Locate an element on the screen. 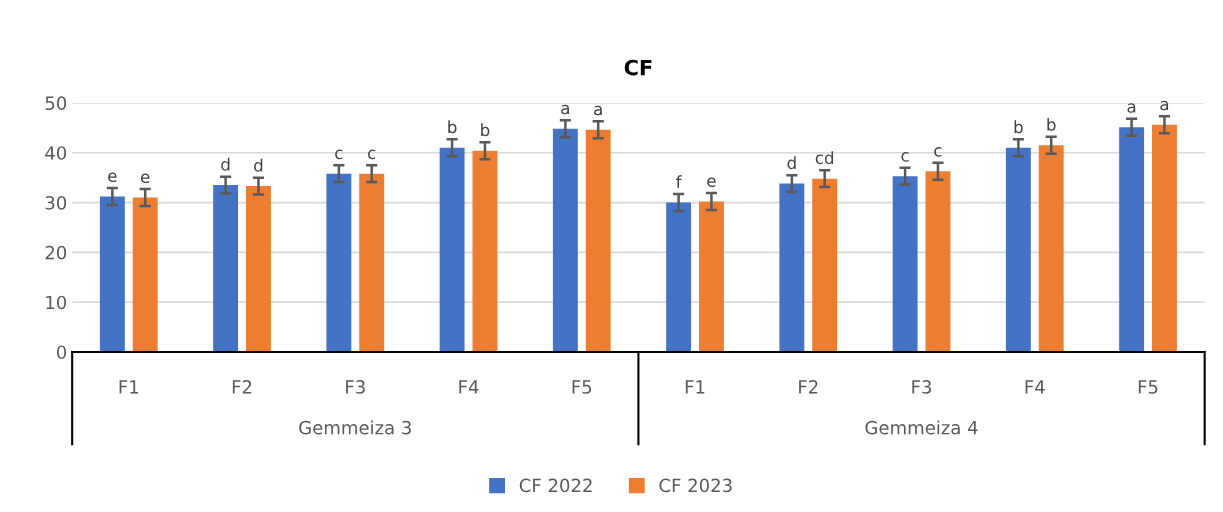 This screenshot has height=512, width=1223. chart-title: CF is located at coordinates (638, 67).